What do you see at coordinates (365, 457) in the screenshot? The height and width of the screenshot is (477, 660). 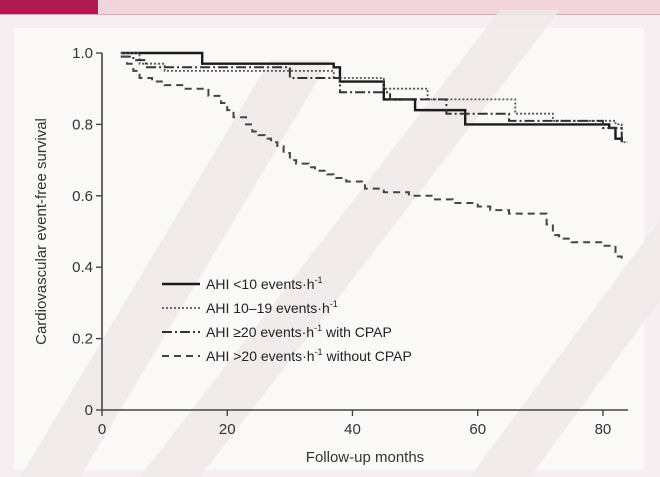 I see `x-axis-title: Follow-up months` at bounding box center [365, 457].